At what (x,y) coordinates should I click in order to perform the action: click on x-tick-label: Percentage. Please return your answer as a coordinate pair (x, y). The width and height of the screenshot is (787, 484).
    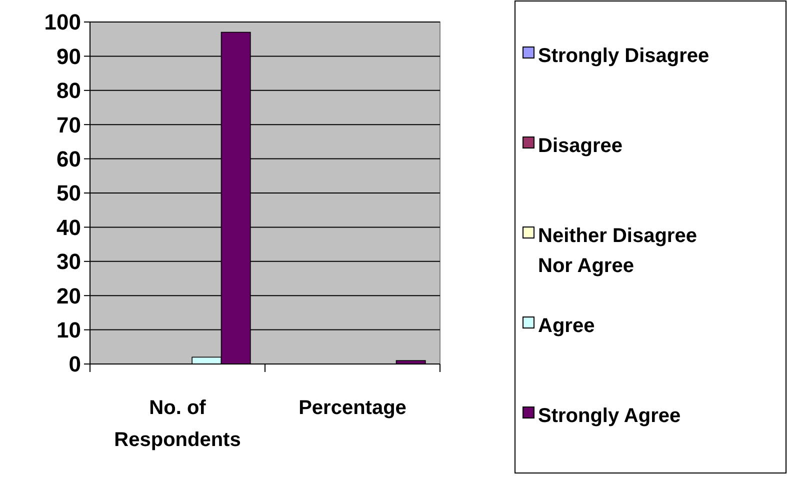
    Looking at the image, I should click on (352, 408).